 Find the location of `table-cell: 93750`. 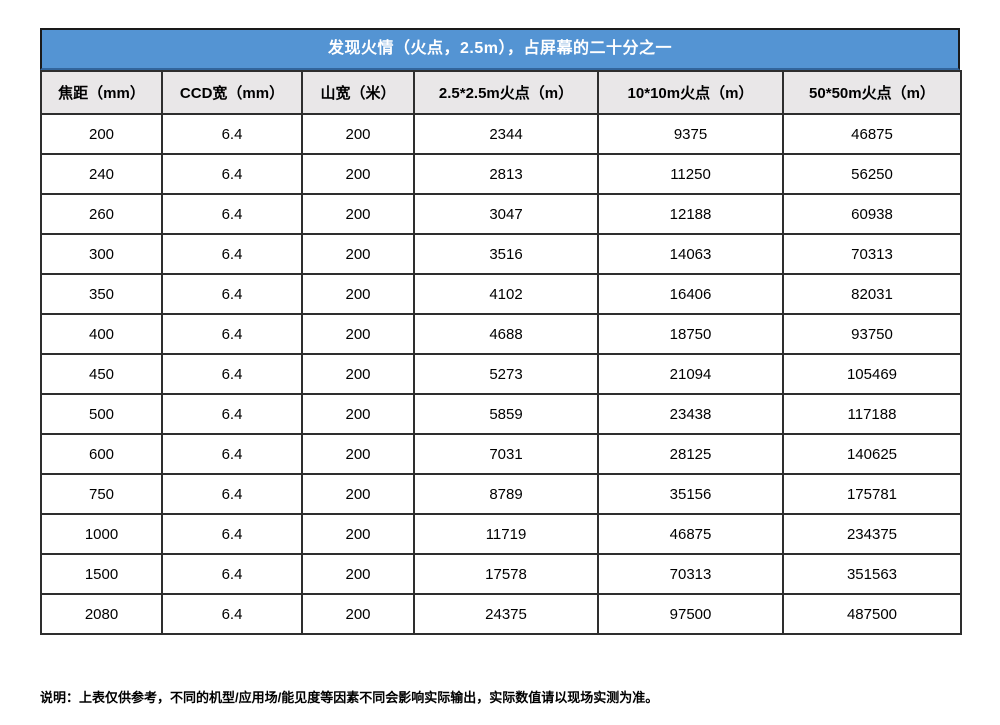

table-cell: 93750 is located at coordinates (872, 334).